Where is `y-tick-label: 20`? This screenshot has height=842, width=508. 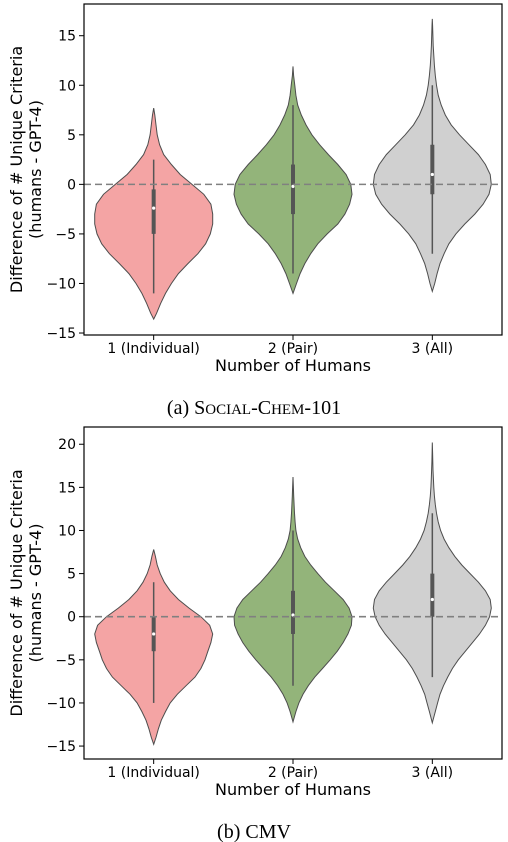
y-tick-label: 20 is located at coordinates (67, 445).